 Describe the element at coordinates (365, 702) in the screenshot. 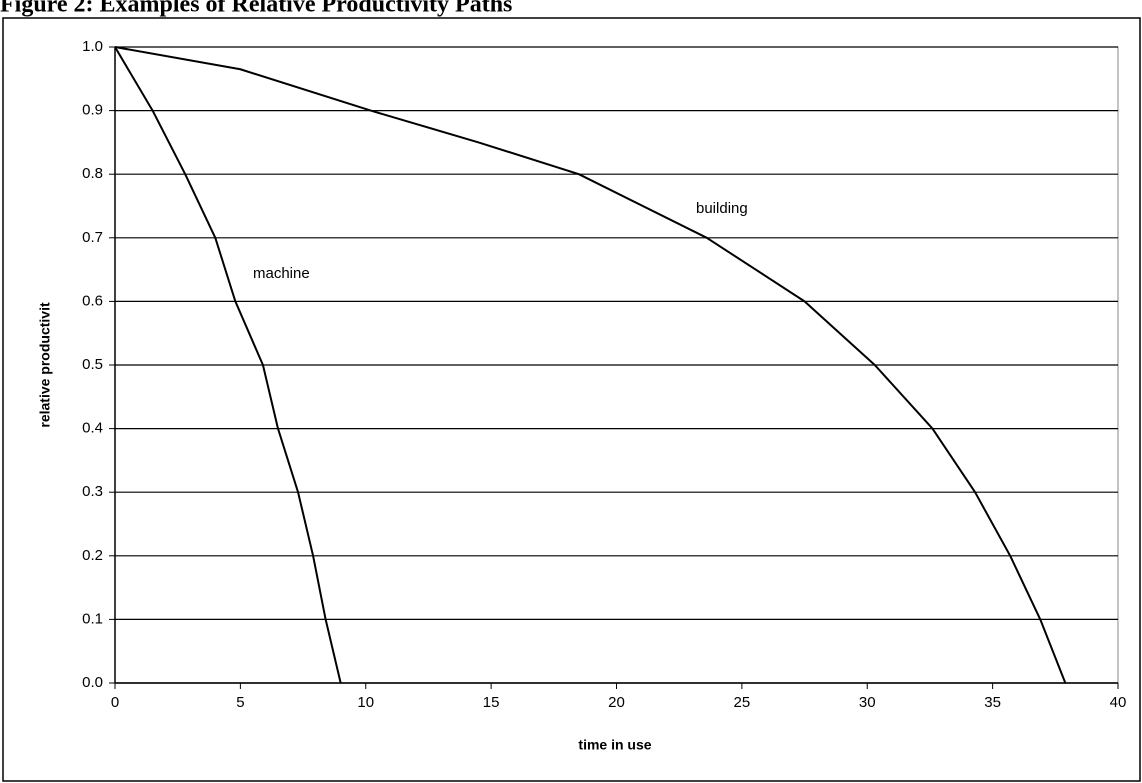

I see `x-tick-label: 10` at that location.